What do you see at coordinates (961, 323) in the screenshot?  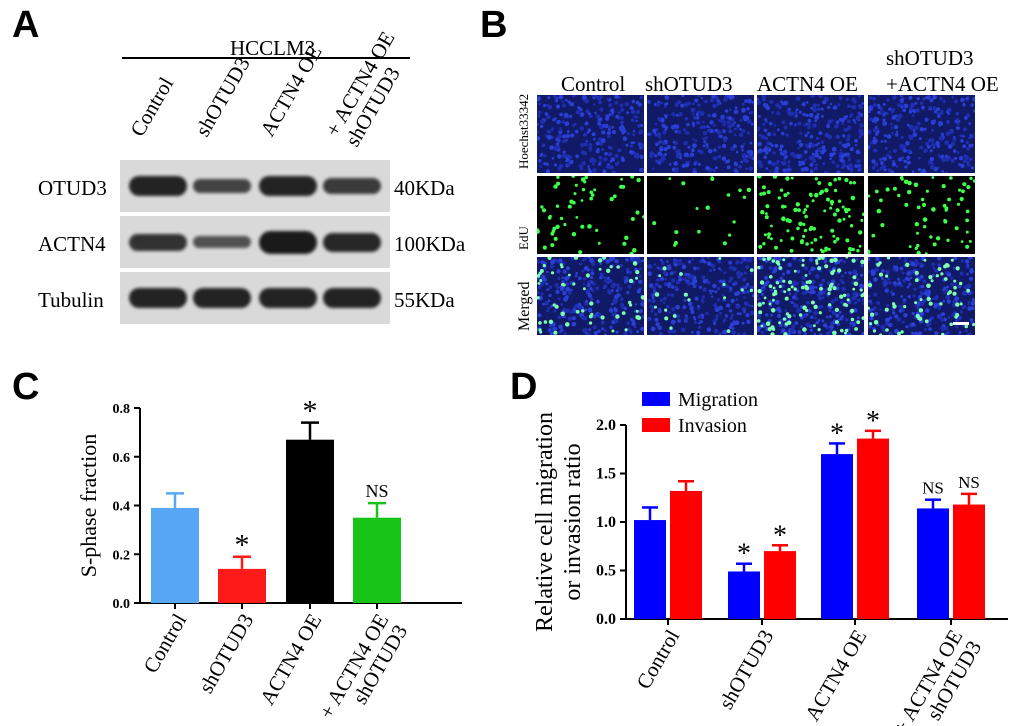 I see `scale-bar` at bounding box center [961, 323].